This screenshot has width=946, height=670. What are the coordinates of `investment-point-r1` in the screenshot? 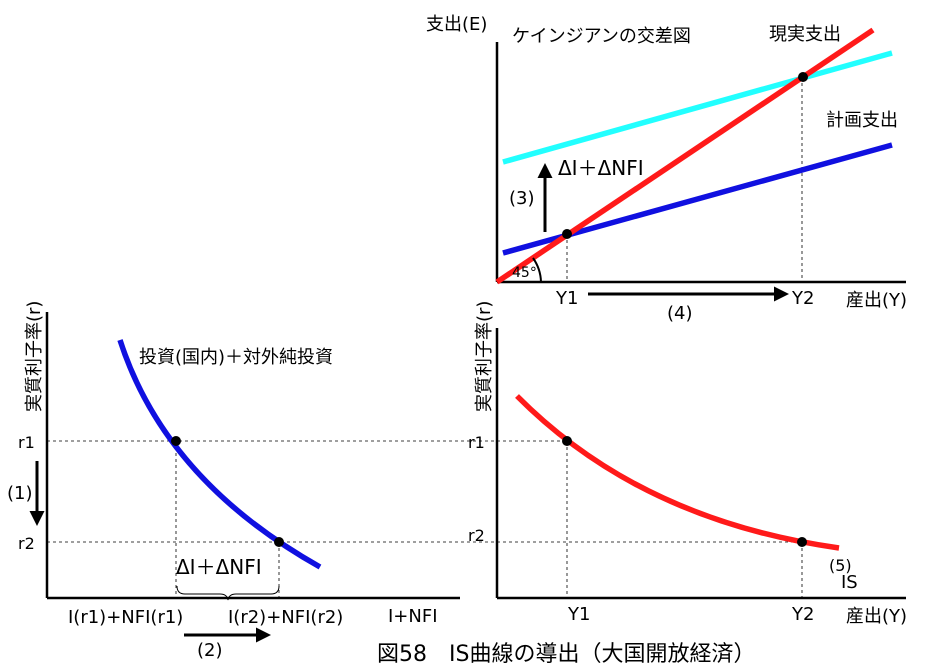 It's located at (176, 441).